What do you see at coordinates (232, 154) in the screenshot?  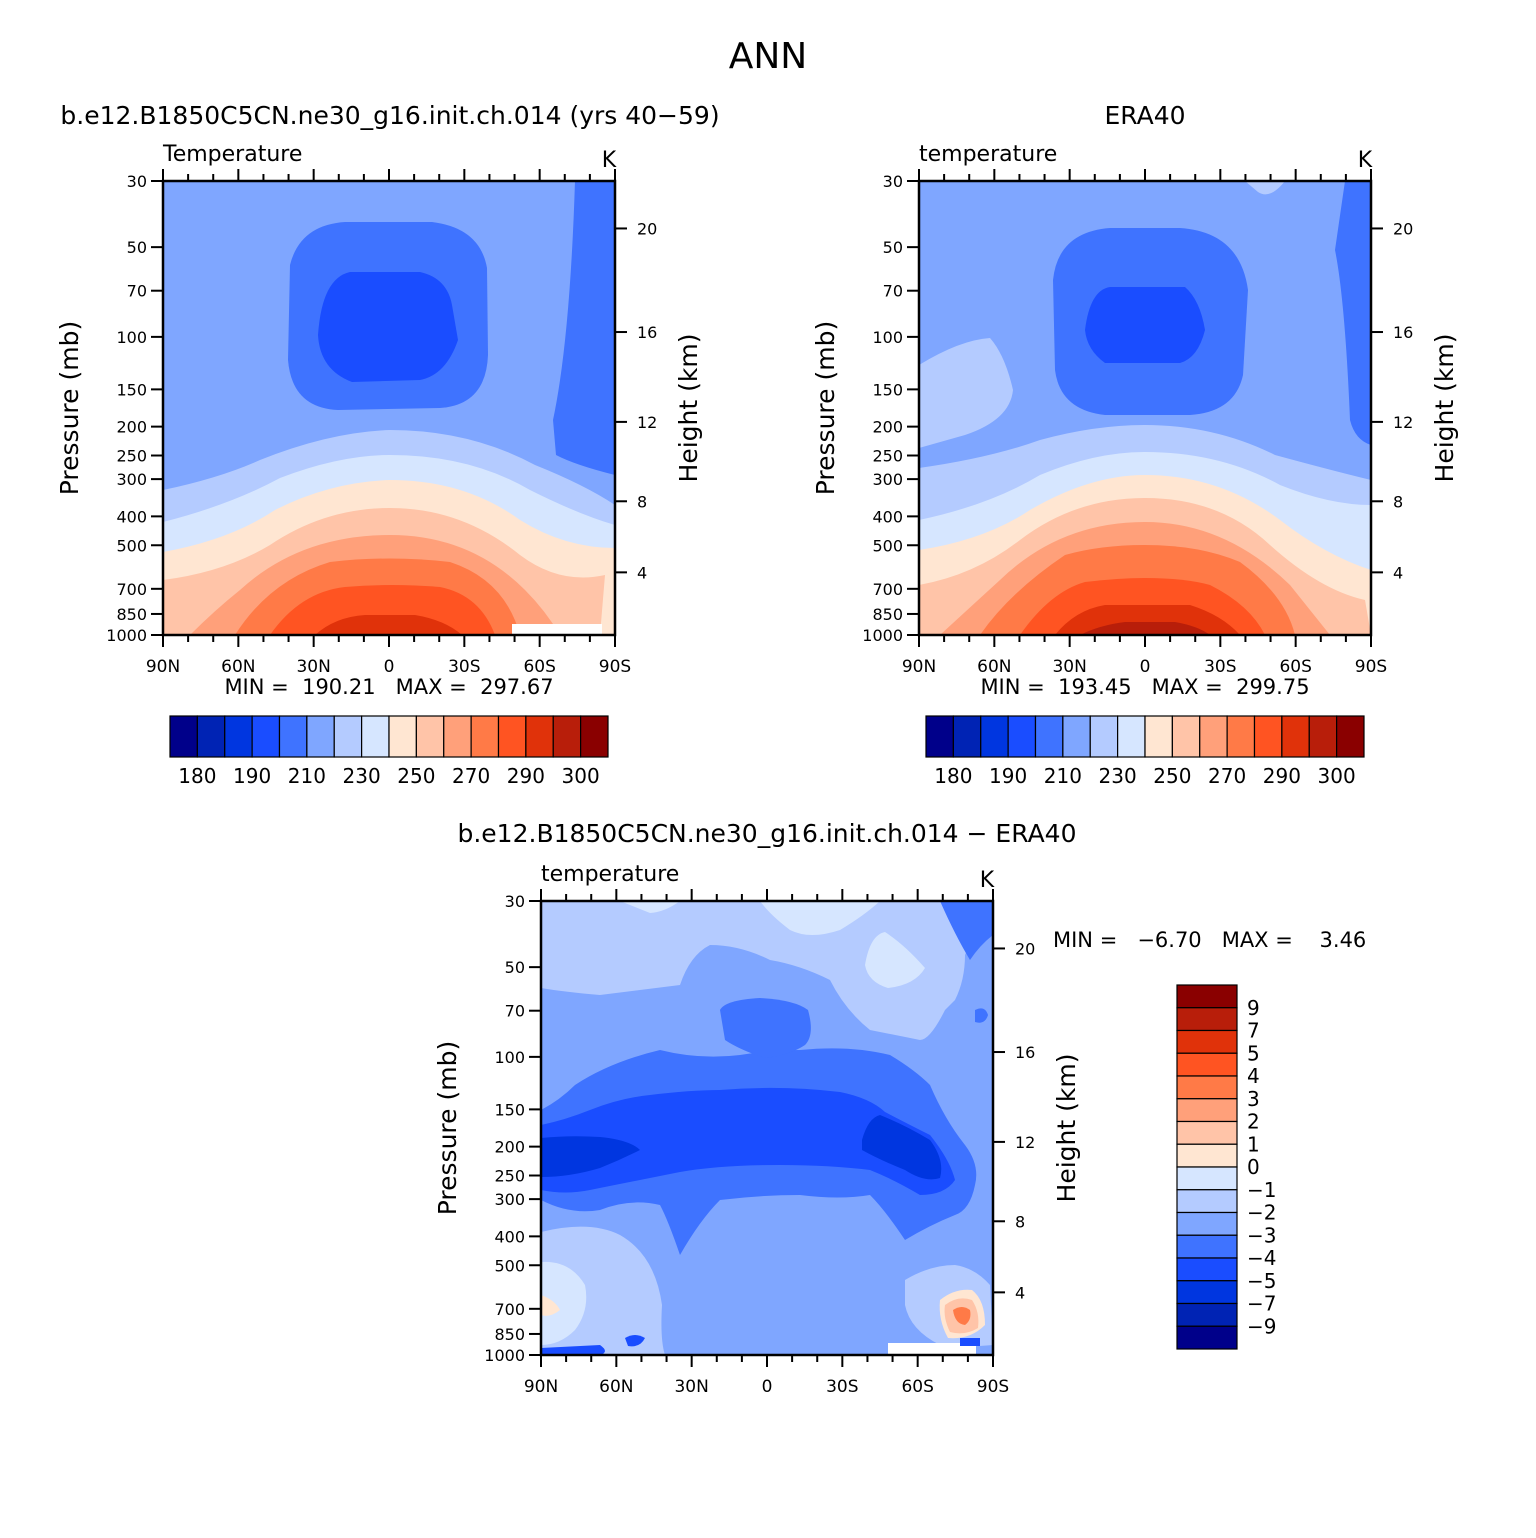 I see `variable-label: Temperature` at bounding box center [232, 154].